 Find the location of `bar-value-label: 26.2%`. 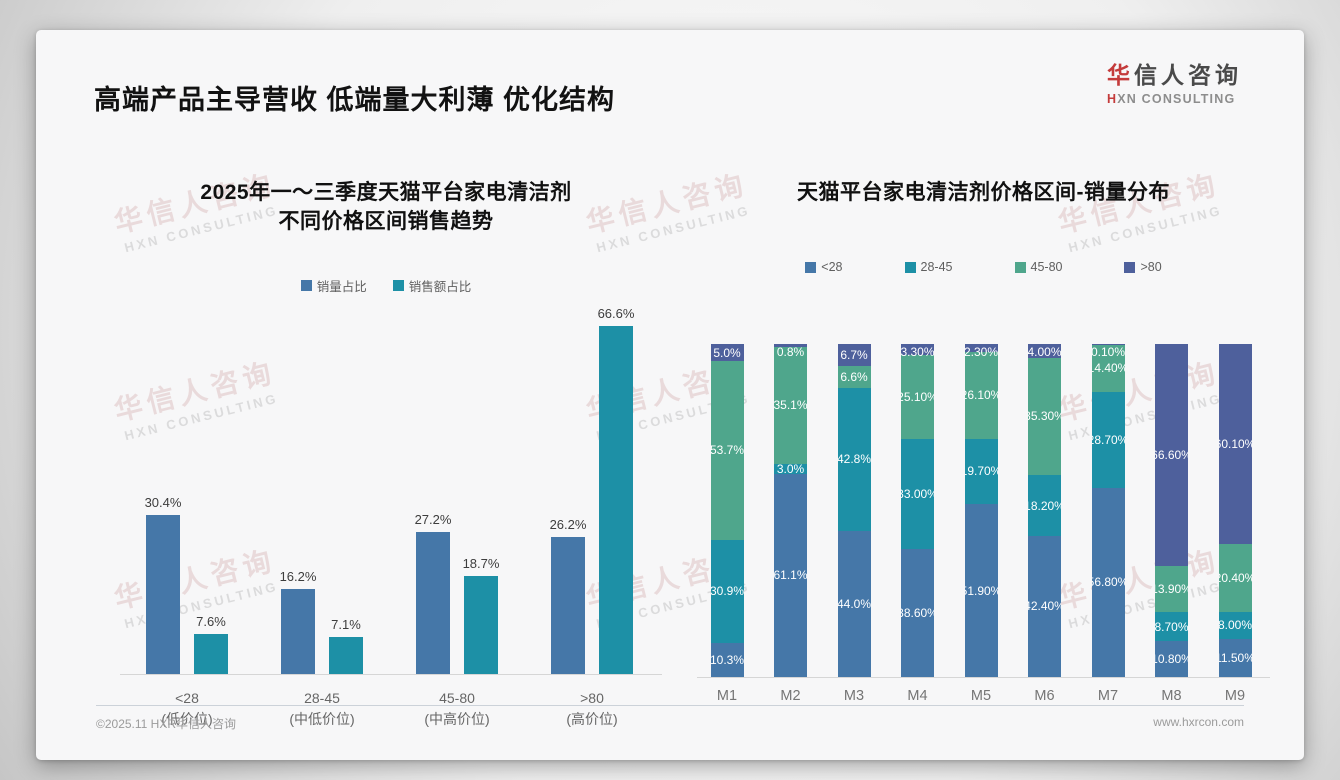

bar-value-label: 26.2% is located at coordinates (568, 525).